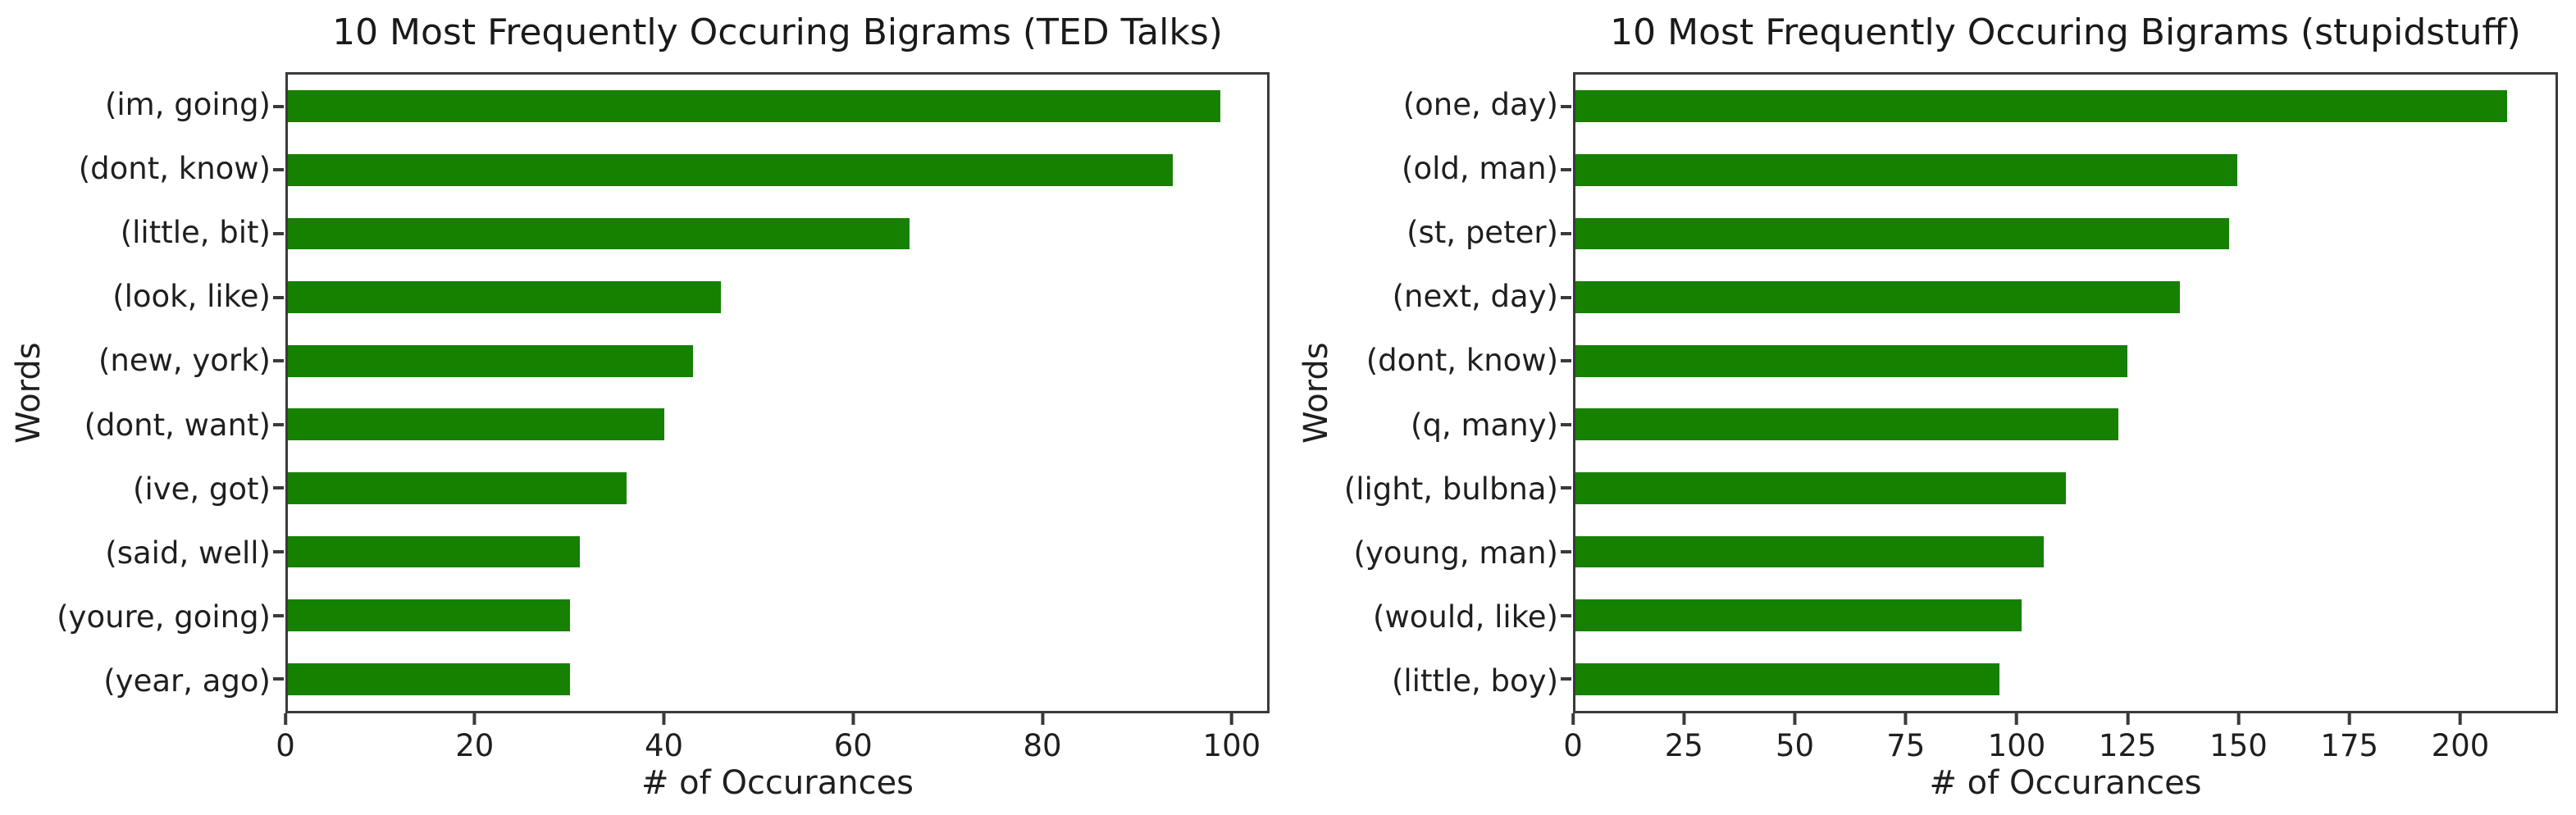 Image resolution: width=2576 pixels, height=815 pixels. What do you see at coordinates (202, 489) in the screenshot?
I see `category-label: (ive, got)` at bounding box center [202, 489].